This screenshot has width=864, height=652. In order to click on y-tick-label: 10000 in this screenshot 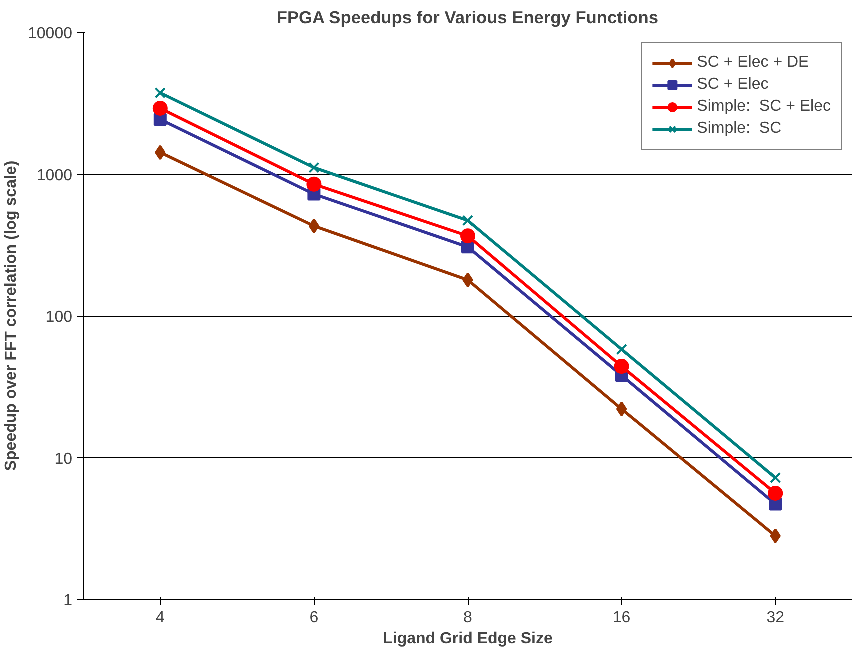, I will do `click(50, 34)`.